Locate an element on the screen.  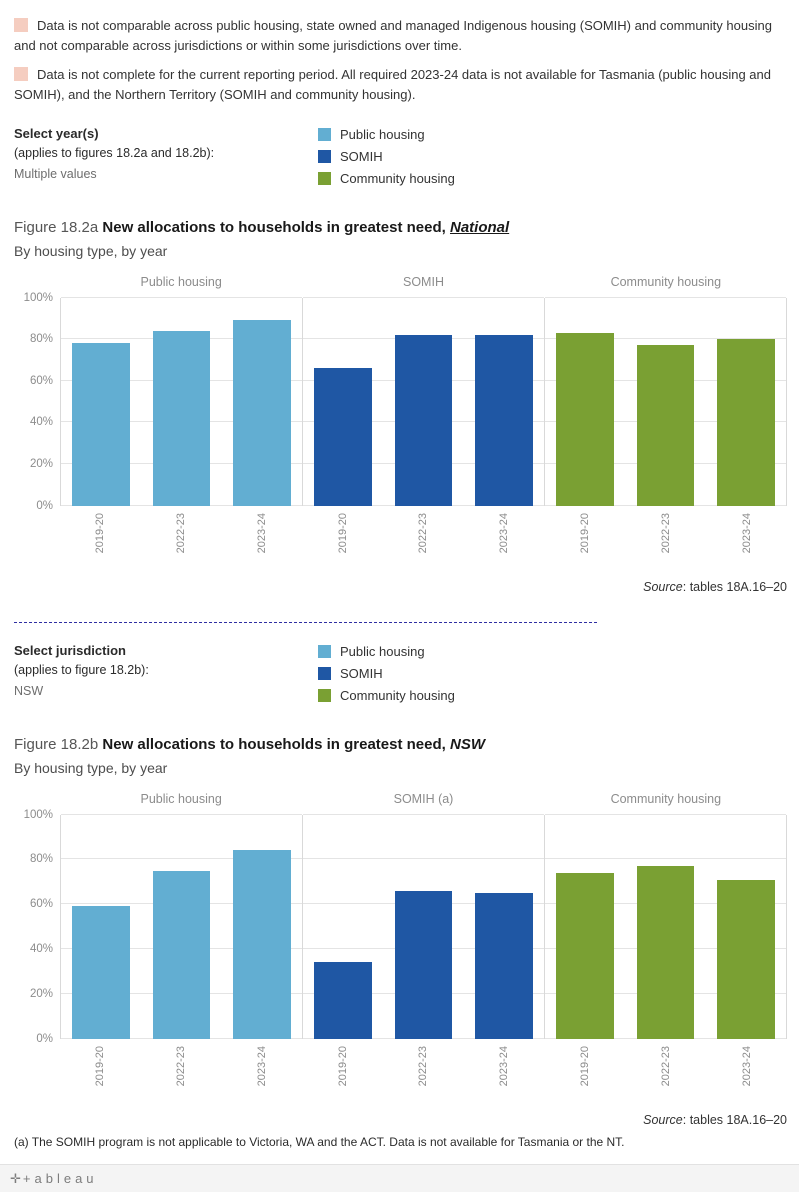
panel-header-row: Public housing SOMIH Community housing is located at coordinates (399, 286).